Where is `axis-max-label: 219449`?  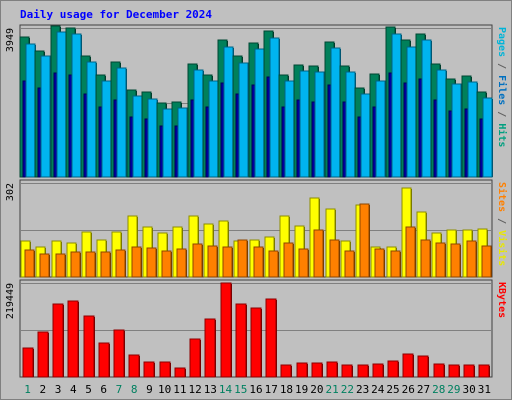 axis-max-label: 219449 is located at coordinates (10, 301).